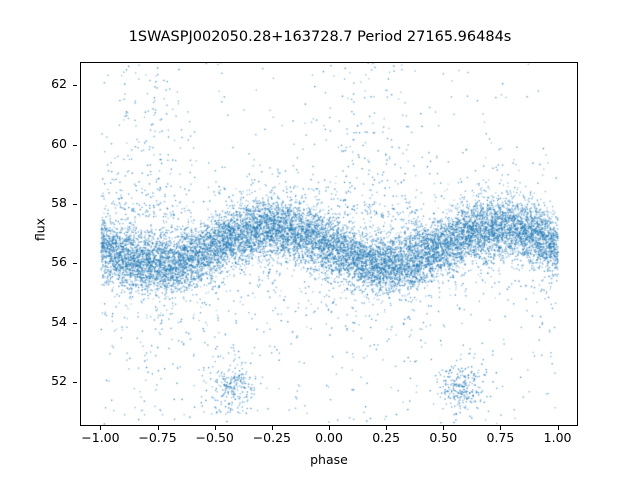 This screenshot has width=640, height=480. What do you see at coordinates (157, 437) in the screenshot?
I see `x-tick-label: −0.75` at bounding box center [157, 437].